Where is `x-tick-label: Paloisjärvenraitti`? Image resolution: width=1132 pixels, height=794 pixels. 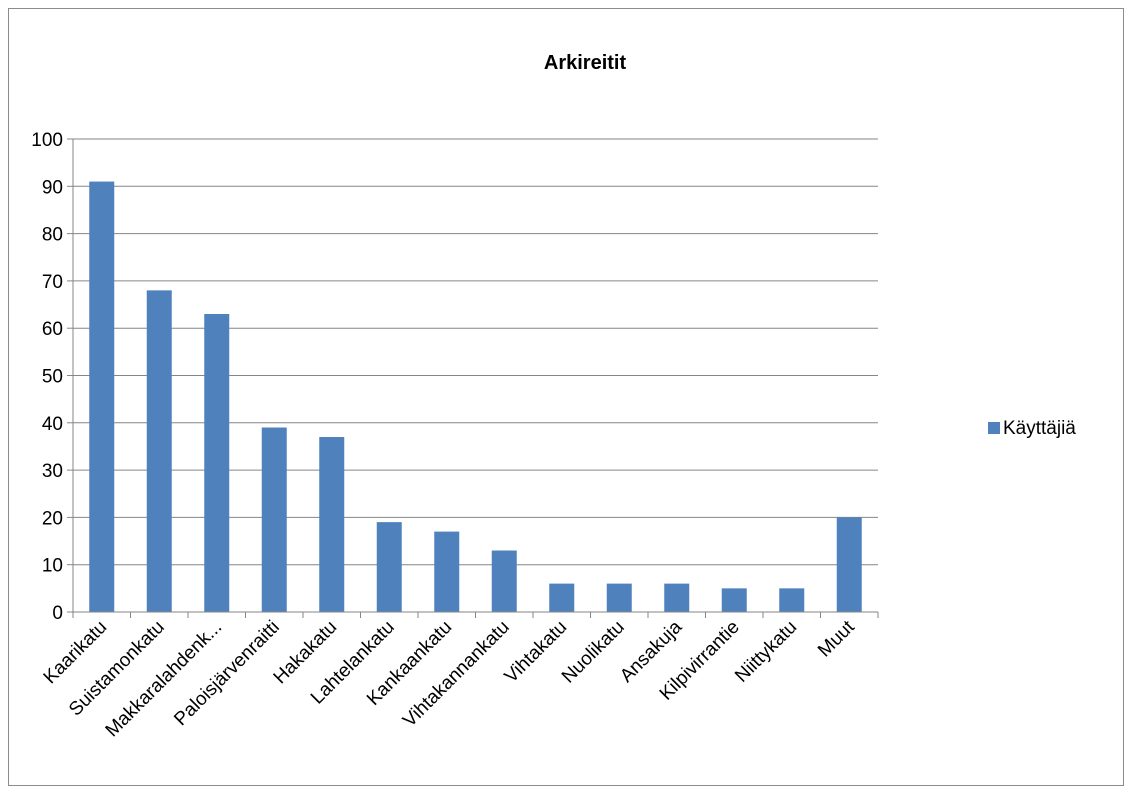 x-tick-label: Paloisjärvenraitti is located at coordinates (226, 673).